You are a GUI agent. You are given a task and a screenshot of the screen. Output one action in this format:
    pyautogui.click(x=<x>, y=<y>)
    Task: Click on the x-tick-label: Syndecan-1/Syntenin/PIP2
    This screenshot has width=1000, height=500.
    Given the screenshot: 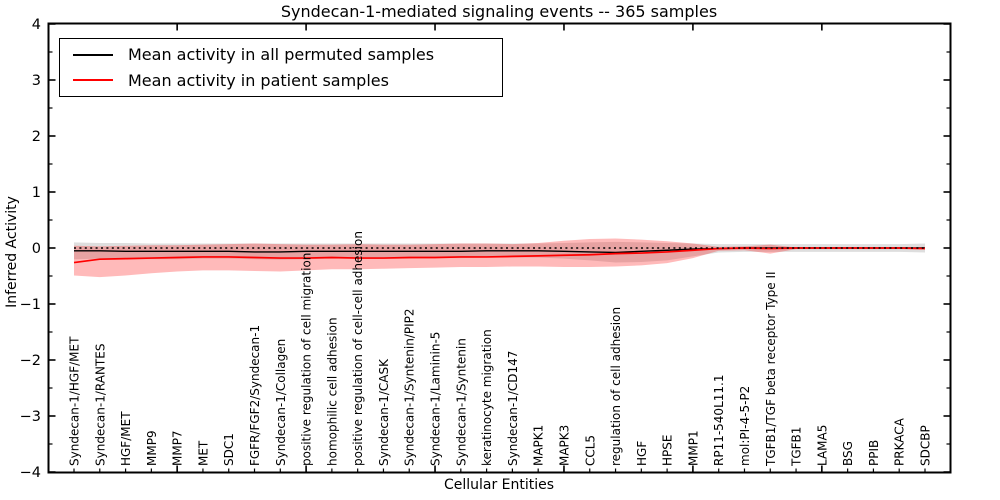 What is the action you would take?
    pyautogui.click(x=410, y=387)
    